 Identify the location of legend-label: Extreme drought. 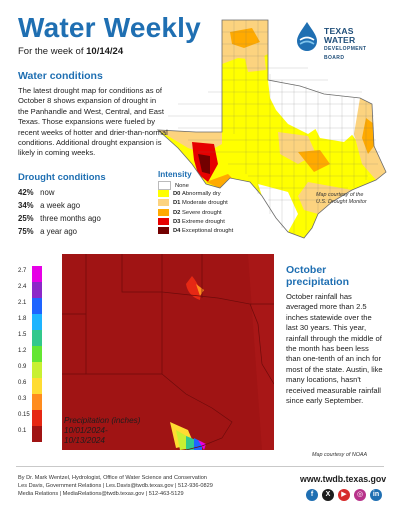
(203, 221).